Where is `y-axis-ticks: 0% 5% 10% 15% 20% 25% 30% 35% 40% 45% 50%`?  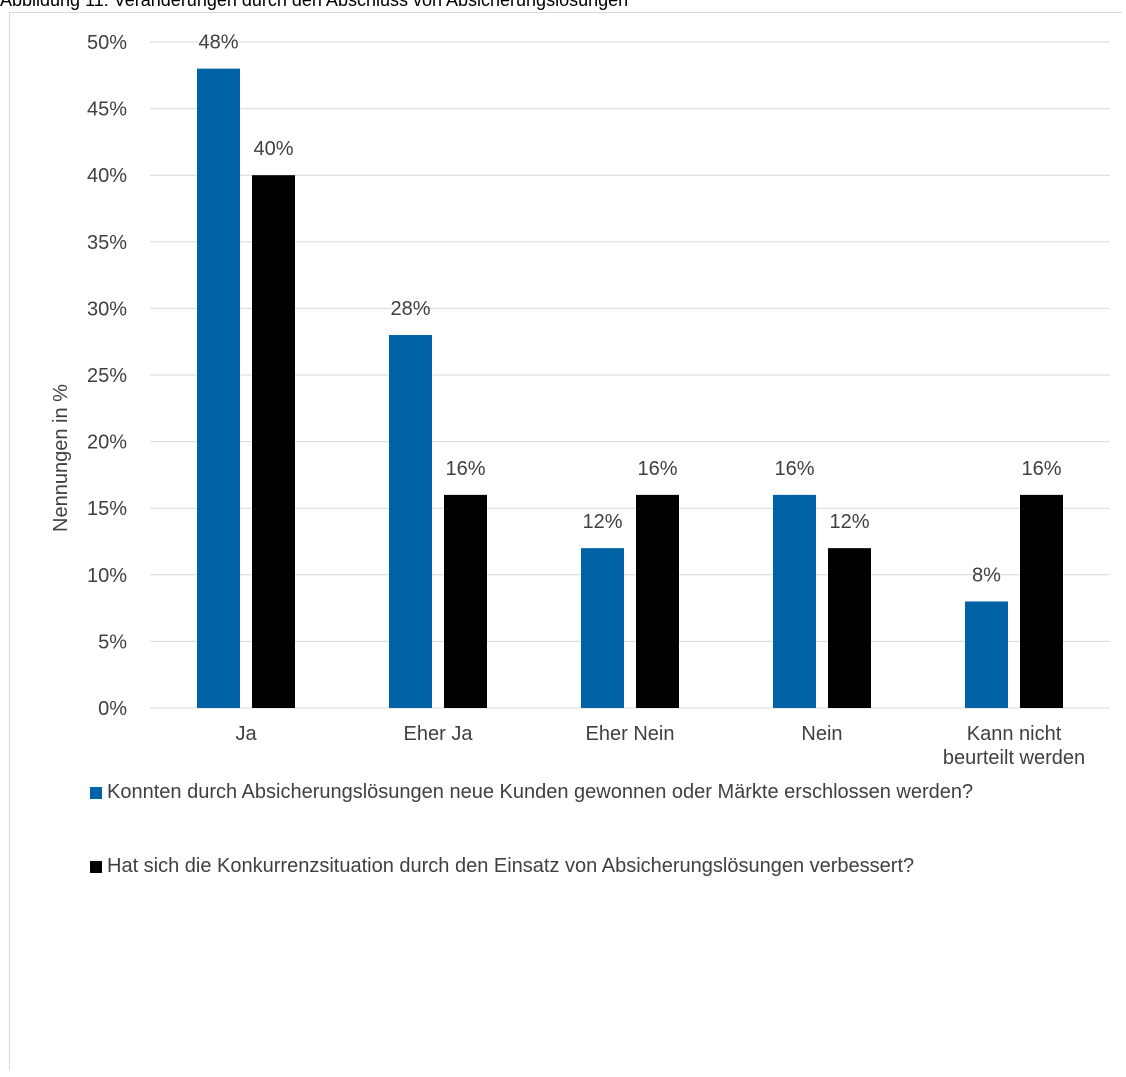
y-axis-ticks: 0% 5% 10% 15% 20% 25% 30% 35% 40% 45% 50% is located at coordinates (107, 376).